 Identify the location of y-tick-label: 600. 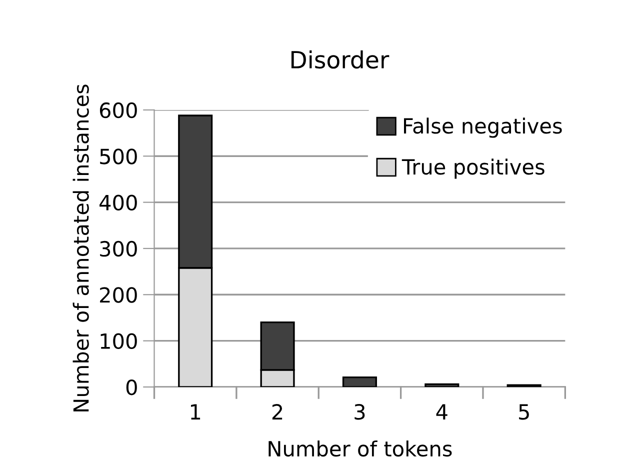
(118, 110).